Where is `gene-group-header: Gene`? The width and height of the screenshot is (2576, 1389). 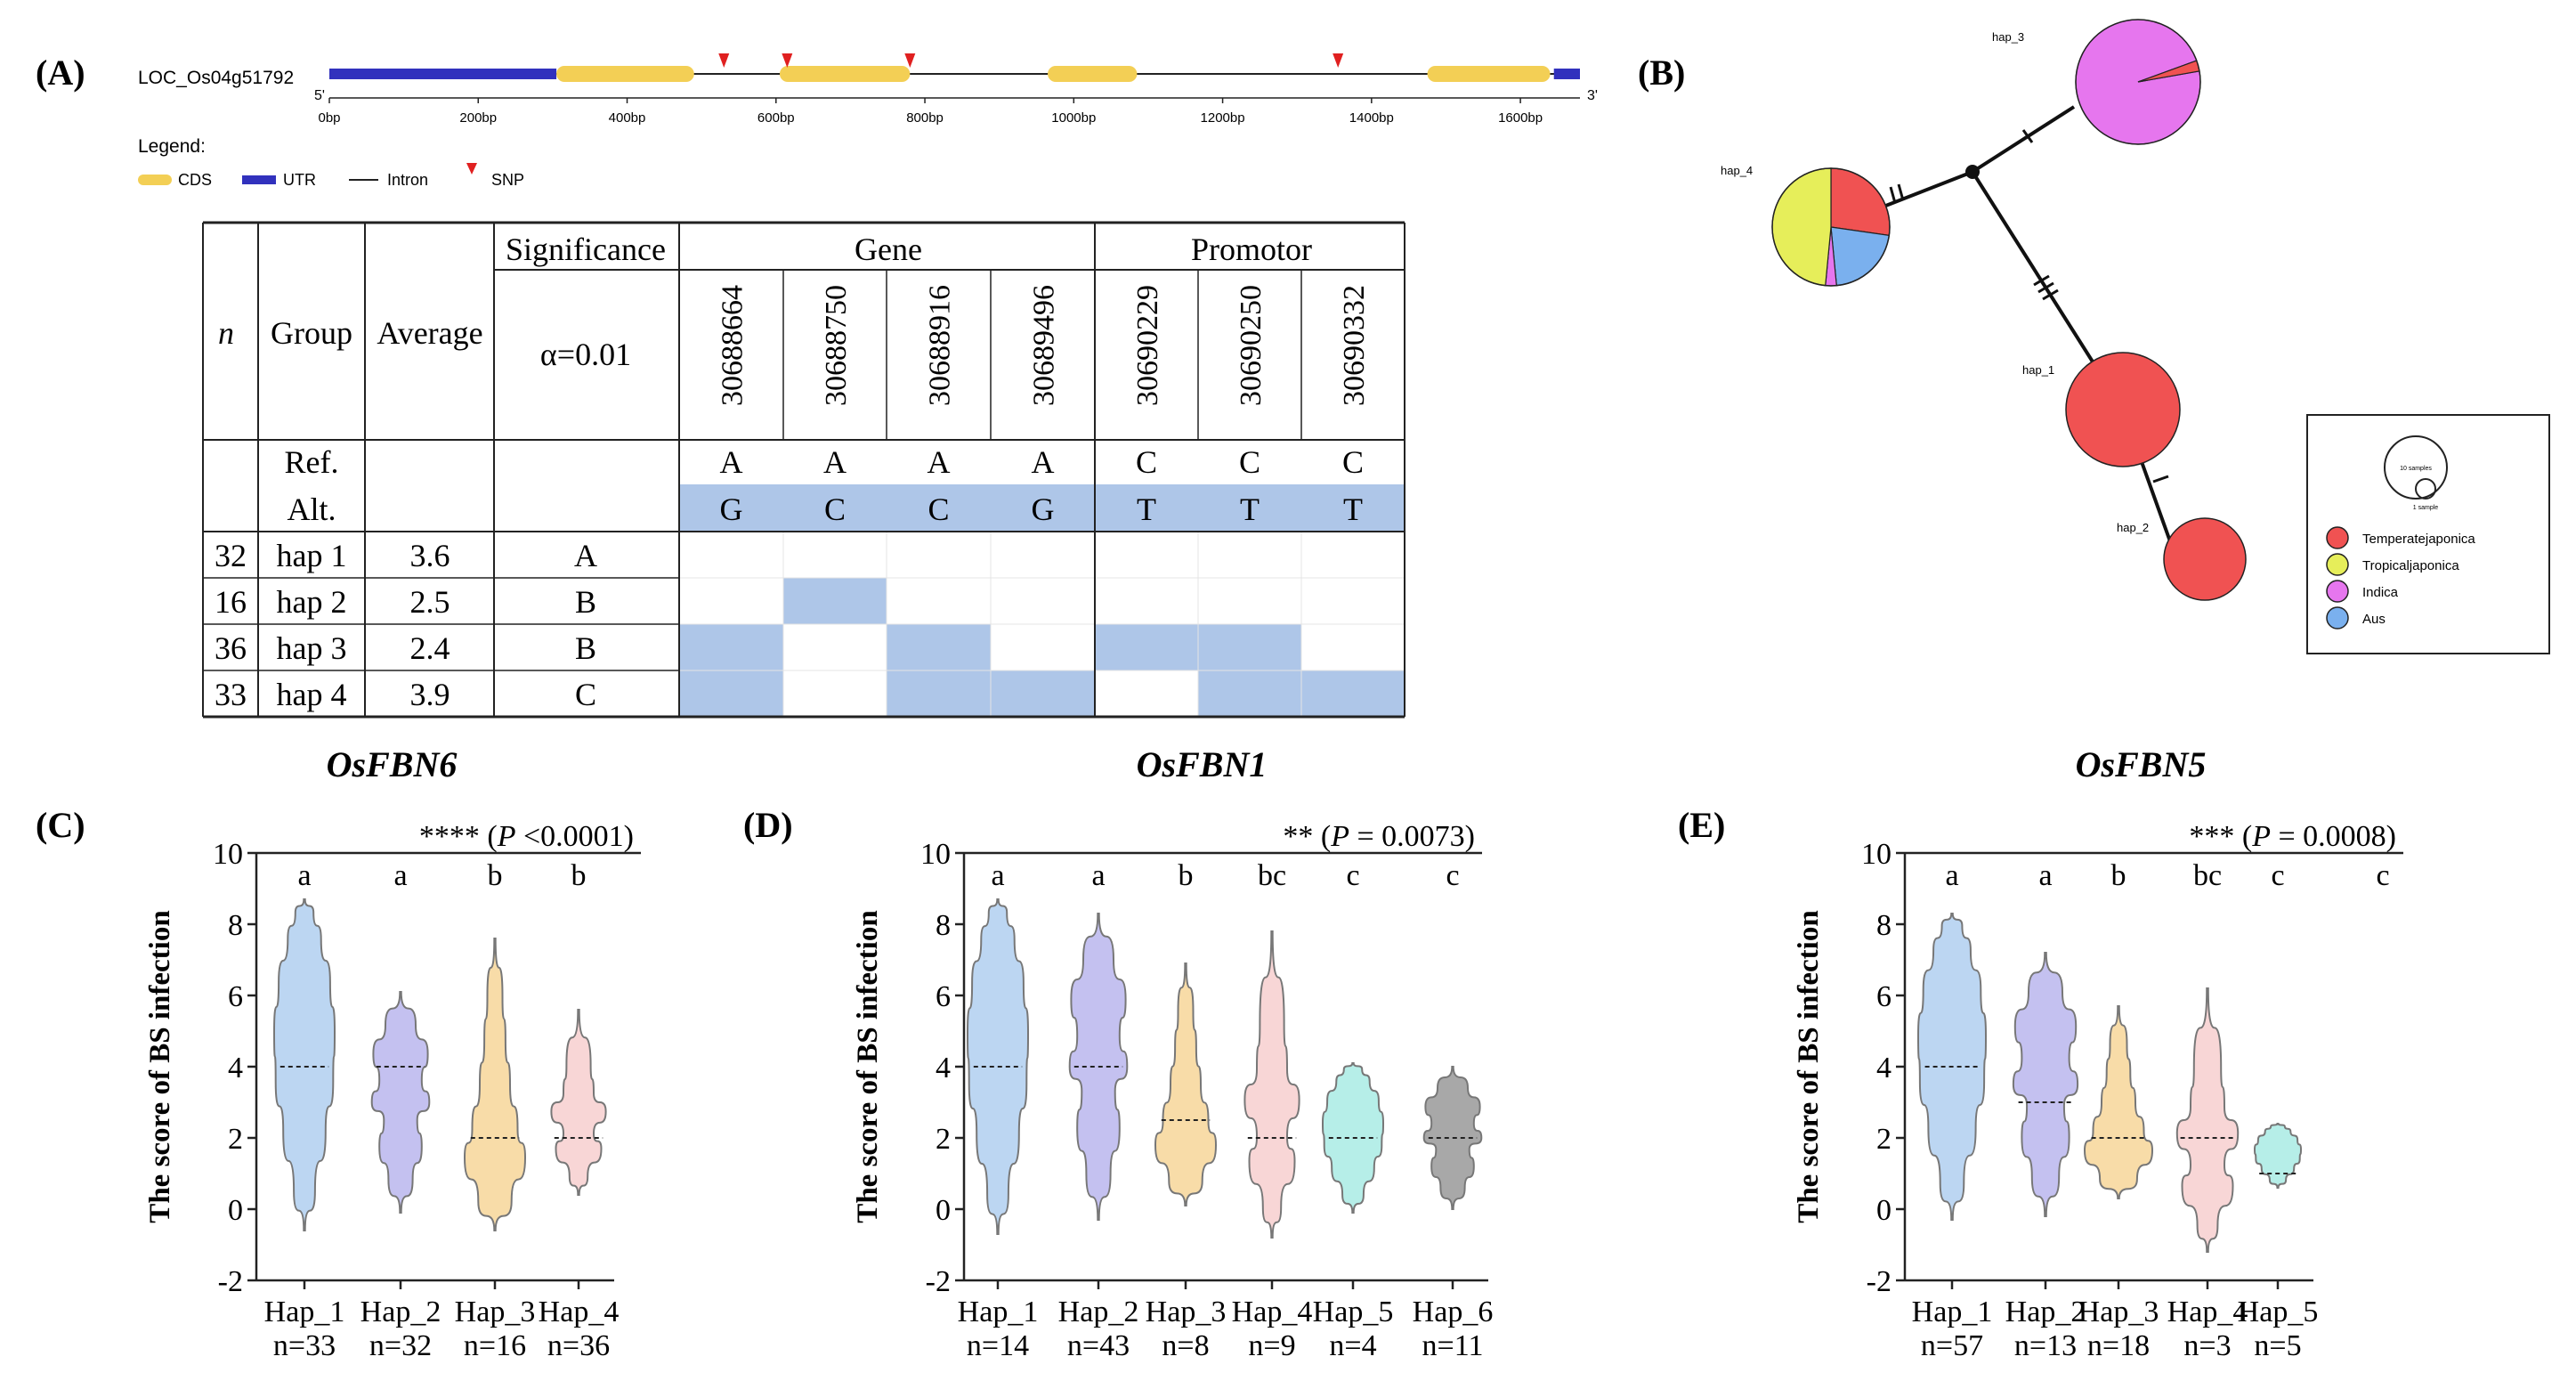 gene-group-header: Gene is located at coordinates (888, 249).